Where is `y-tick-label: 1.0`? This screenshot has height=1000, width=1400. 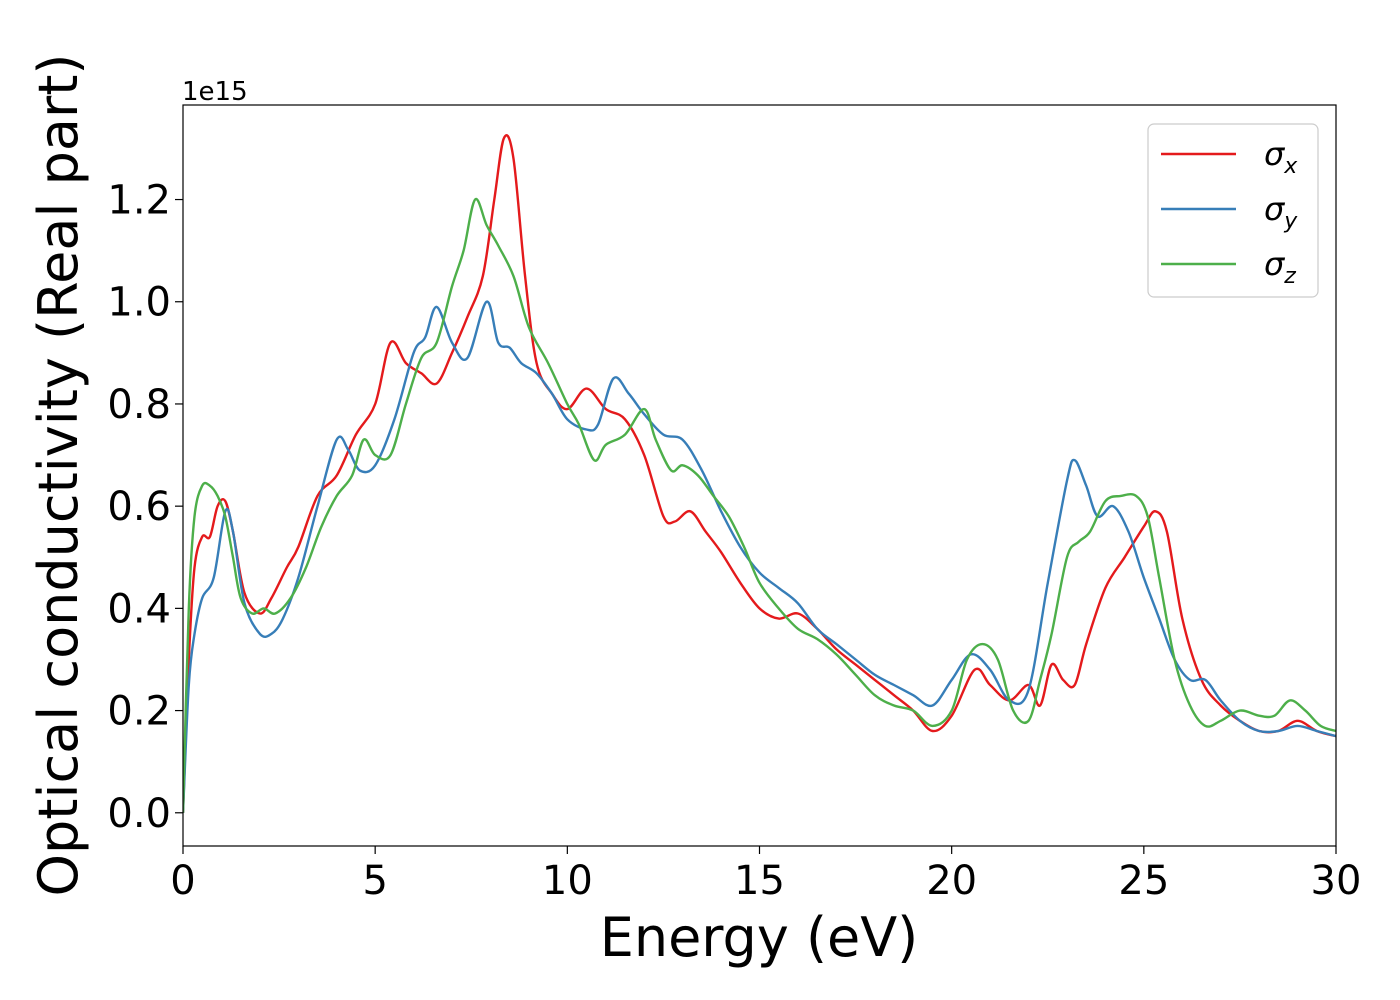
y-tick-label: 1.0 is located at coordinates (139, 303).